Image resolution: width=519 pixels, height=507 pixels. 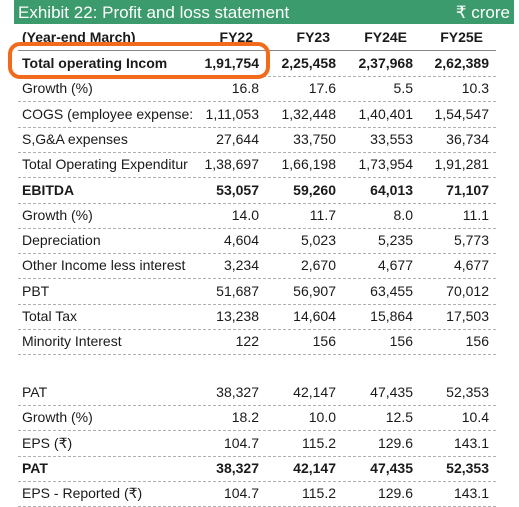 What do you see at coordinates (386, 113) in the screenshot?
I see `cell-value: 1,40,401` at bounding box center [386, 113].